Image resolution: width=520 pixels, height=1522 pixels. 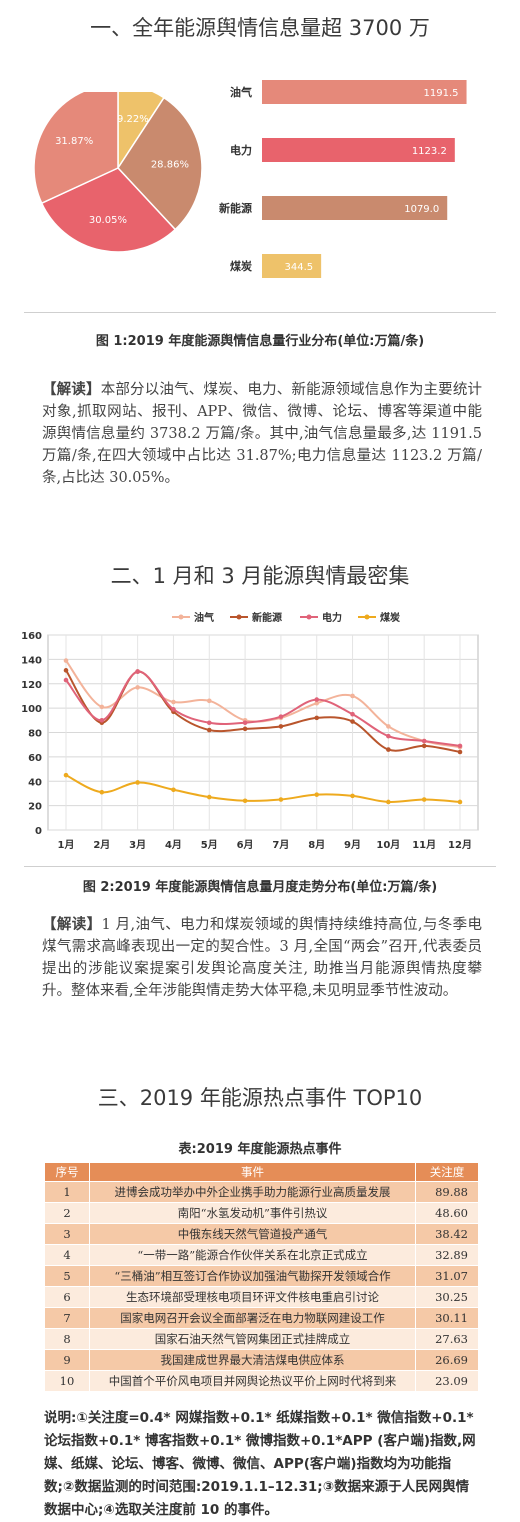 What do you see at coordinates (160, 163) in the screenshot?
I see `pie-slice-新能源` at bounding box center [160, 163].